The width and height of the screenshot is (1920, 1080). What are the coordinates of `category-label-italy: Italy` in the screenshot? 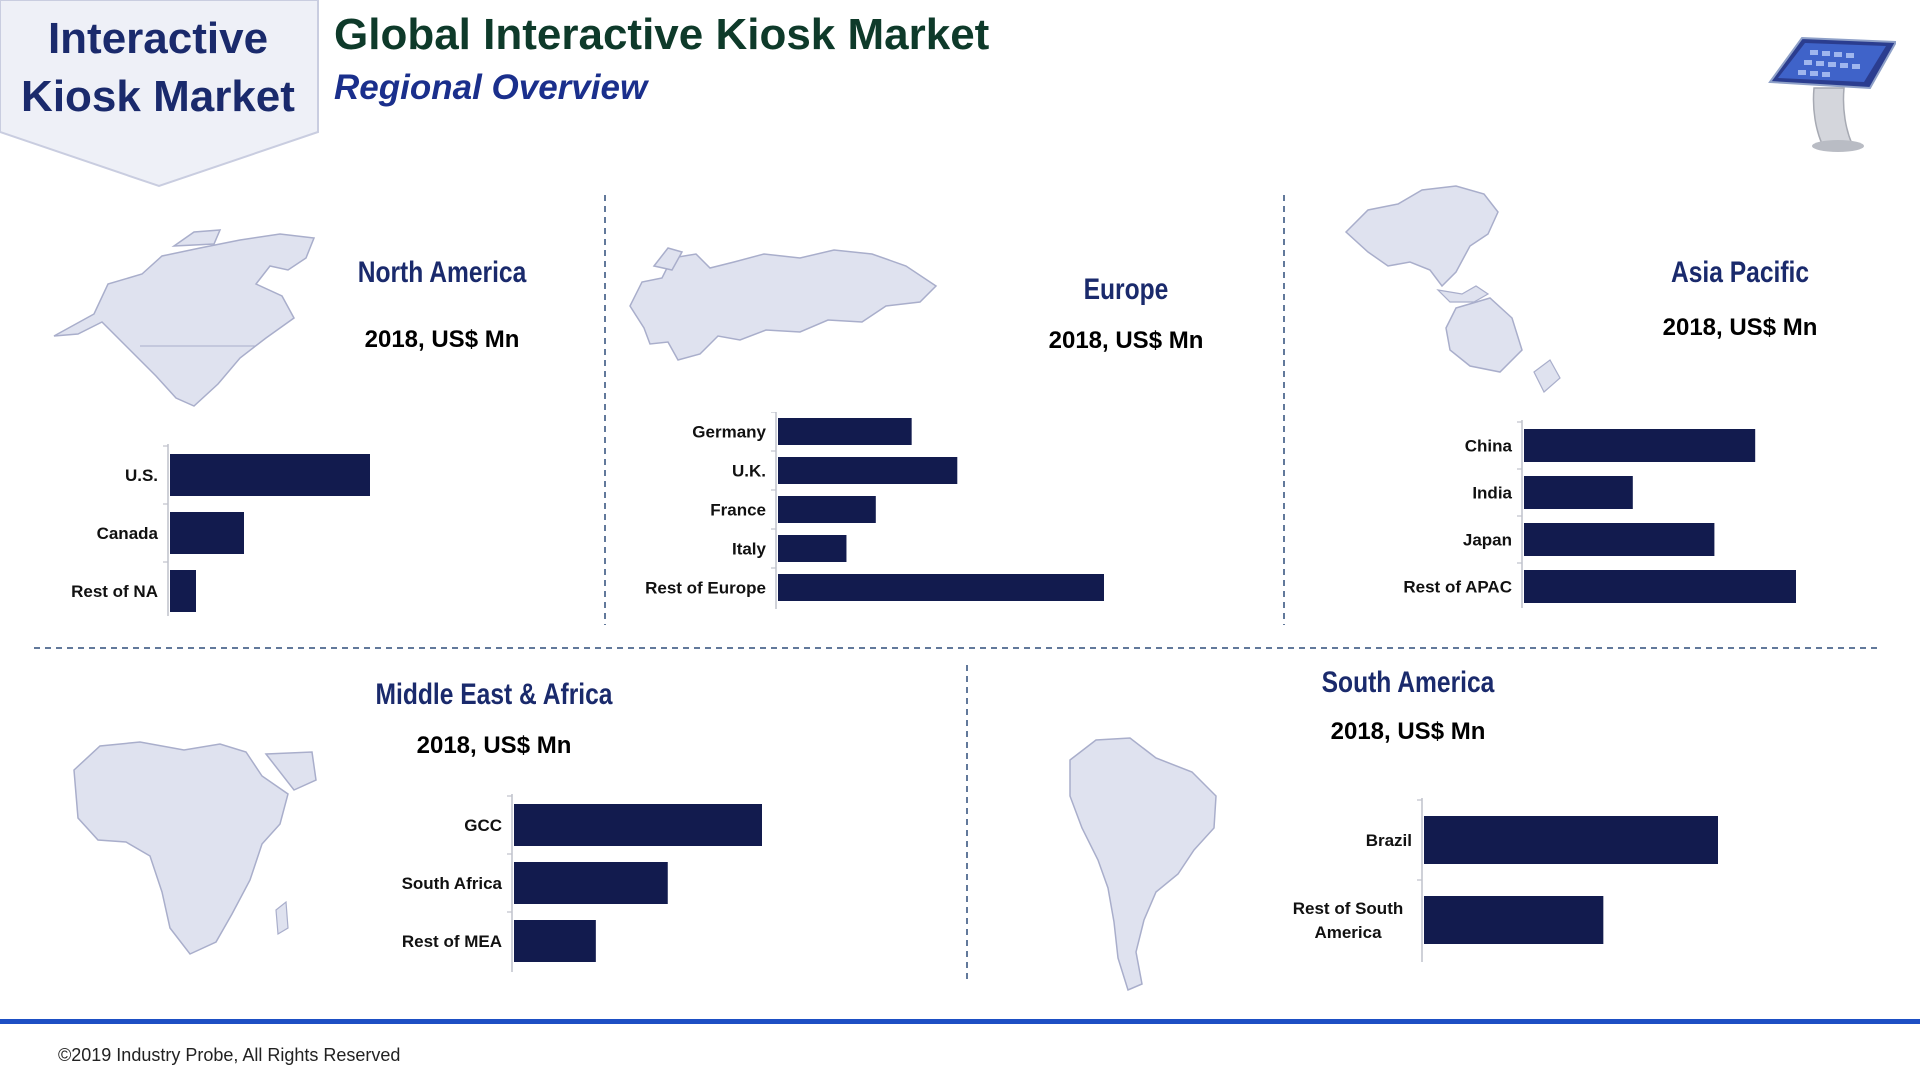 It's located at (749, 549).